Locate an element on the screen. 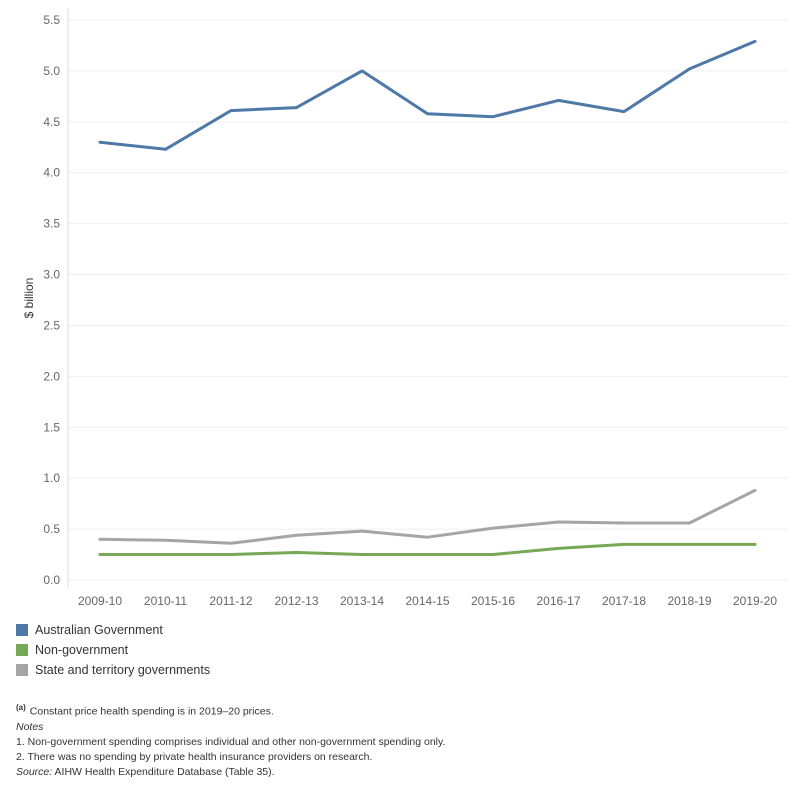 This screenshot has width=800, height=800. x-tick-label: 2009-10 is located at coordinates (100, 601).